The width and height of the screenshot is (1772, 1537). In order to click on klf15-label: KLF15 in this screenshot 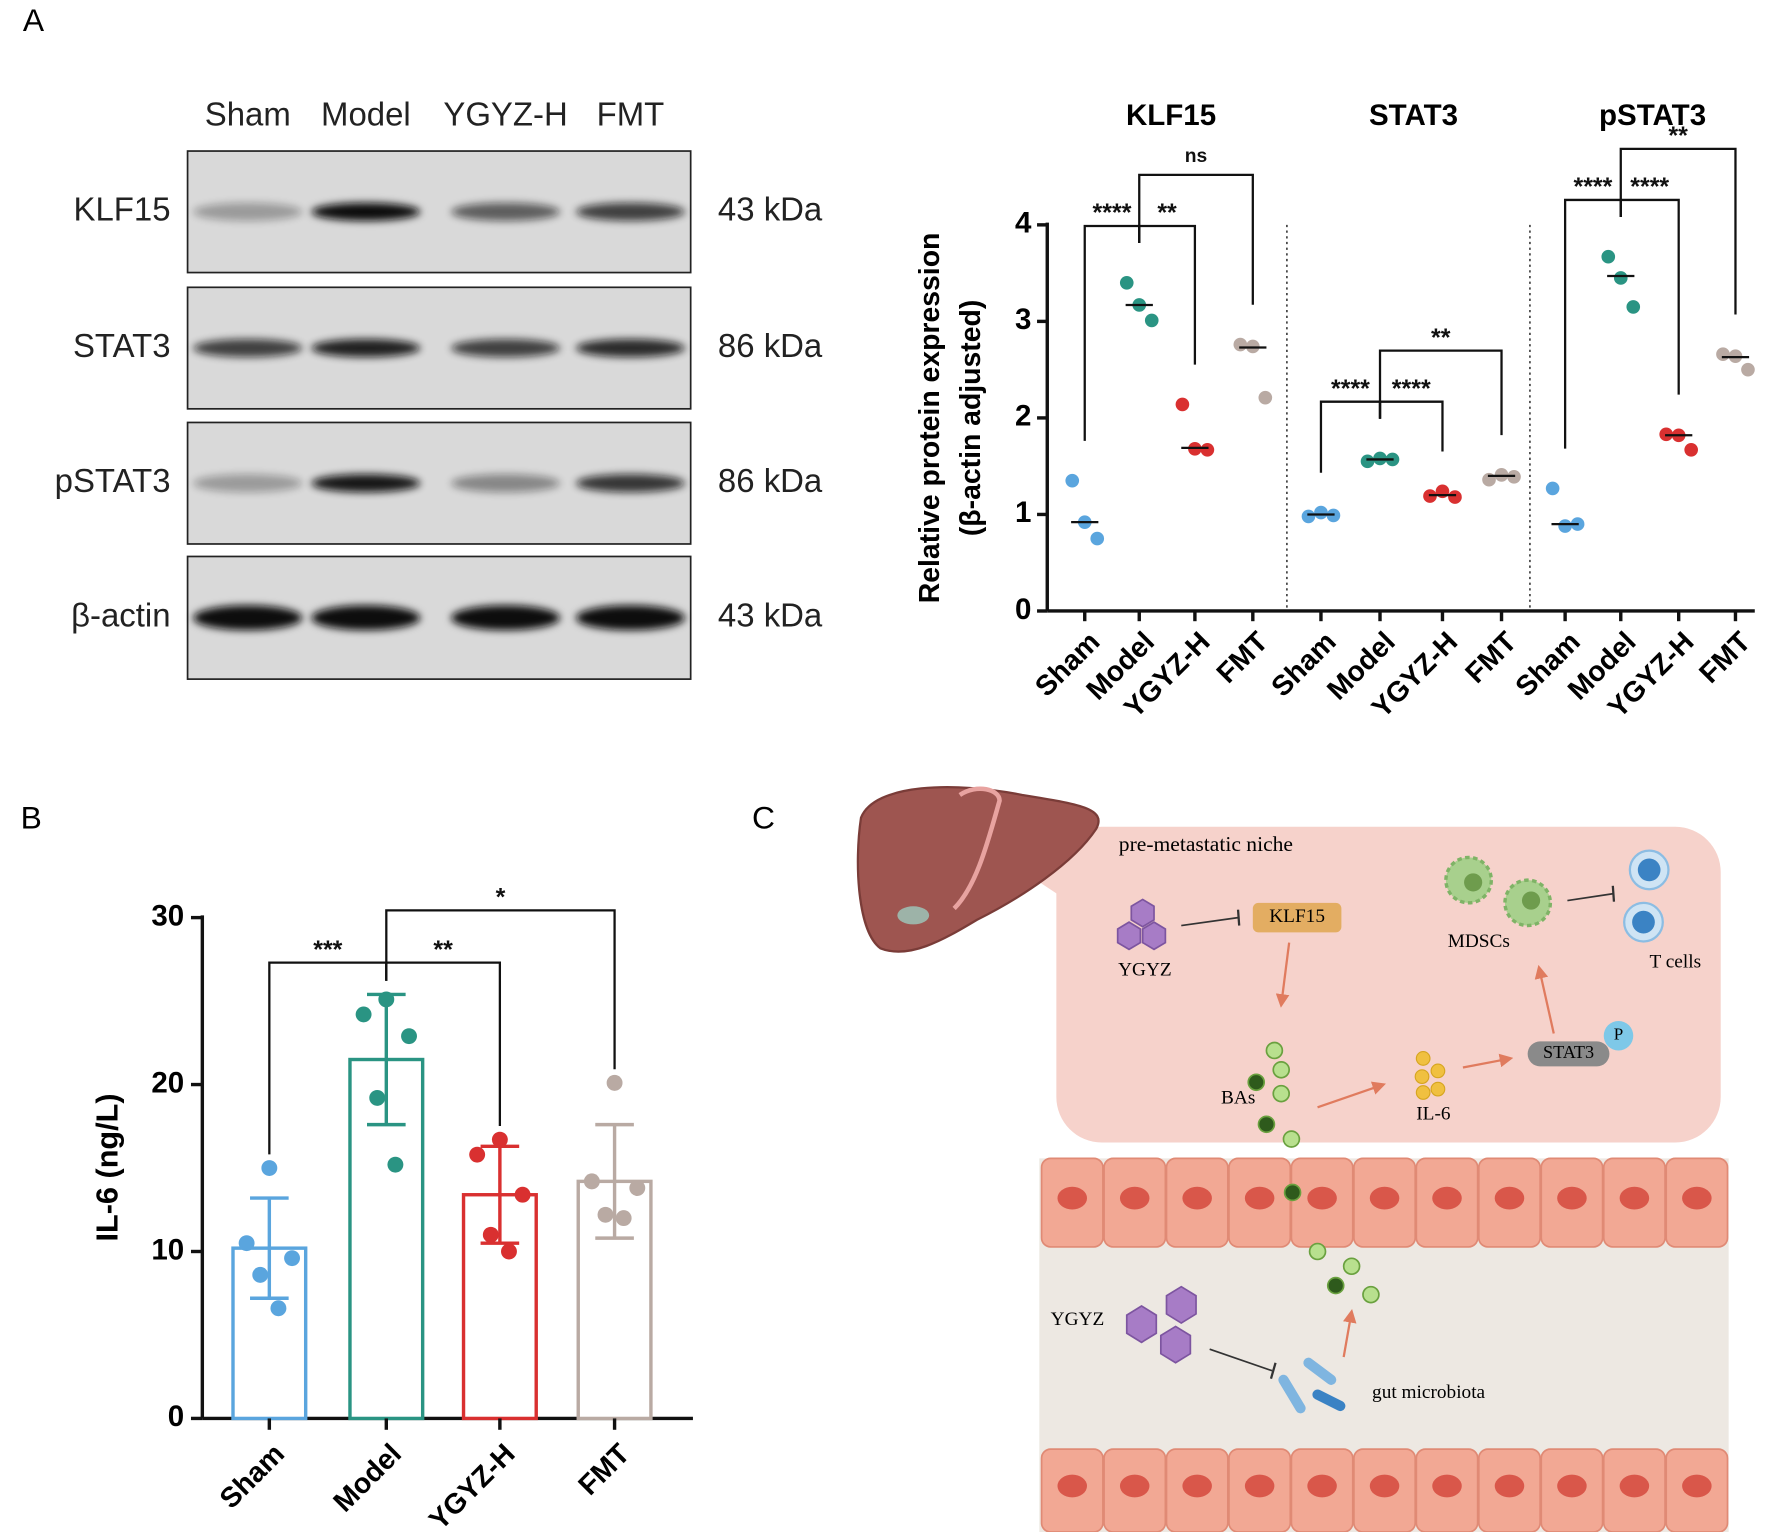, I will do `click(1297, 916)`.